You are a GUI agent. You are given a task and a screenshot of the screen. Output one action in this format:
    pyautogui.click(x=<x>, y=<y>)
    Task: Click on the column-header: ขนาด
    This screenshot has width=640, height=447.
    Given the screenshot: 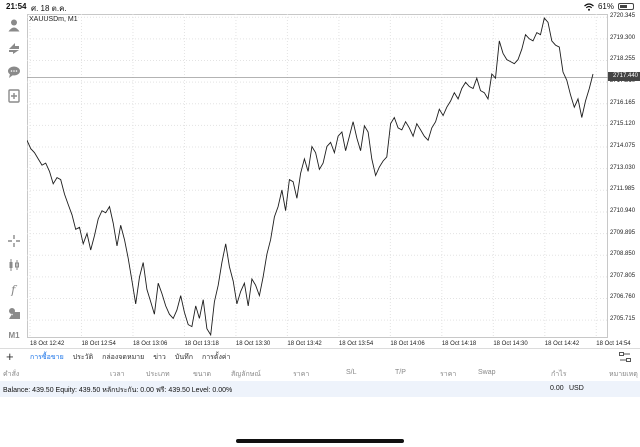 What is the action you would take?
    pyautogui.click(x=202, y=374)
    